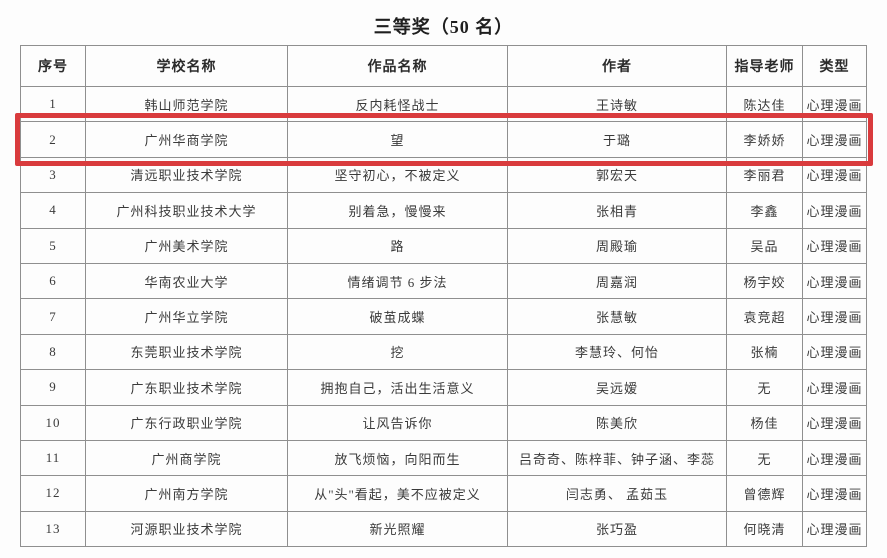  I want to click on cell-seq: 9, so click(53, 387).